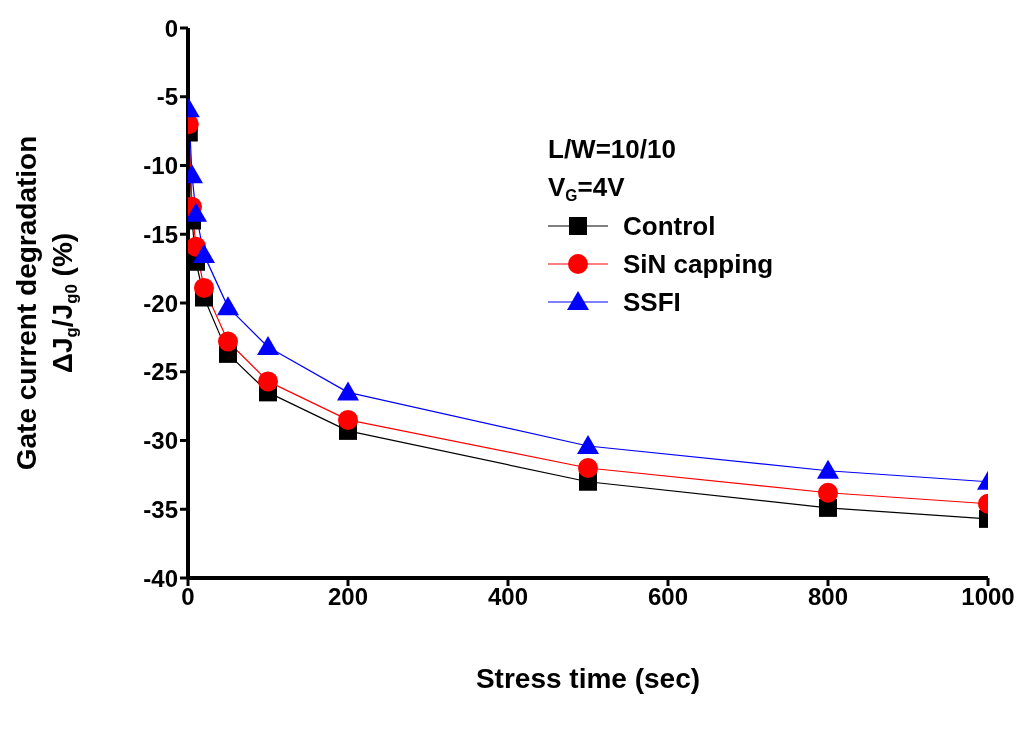 The width and height of the screenshot is (1028, 729). Describe the element at coordinates (188, 597) in the screenshot. I see `x-tick-label: 0` at that location.